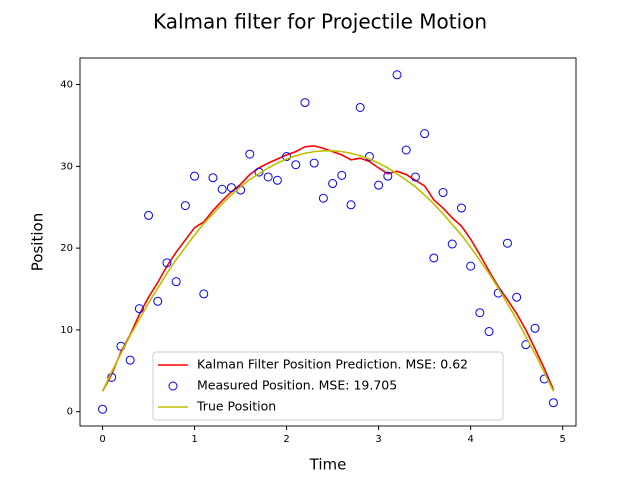 The image size is (640, 484). I want to click on y-axis-label: Position, so click(38, 242).